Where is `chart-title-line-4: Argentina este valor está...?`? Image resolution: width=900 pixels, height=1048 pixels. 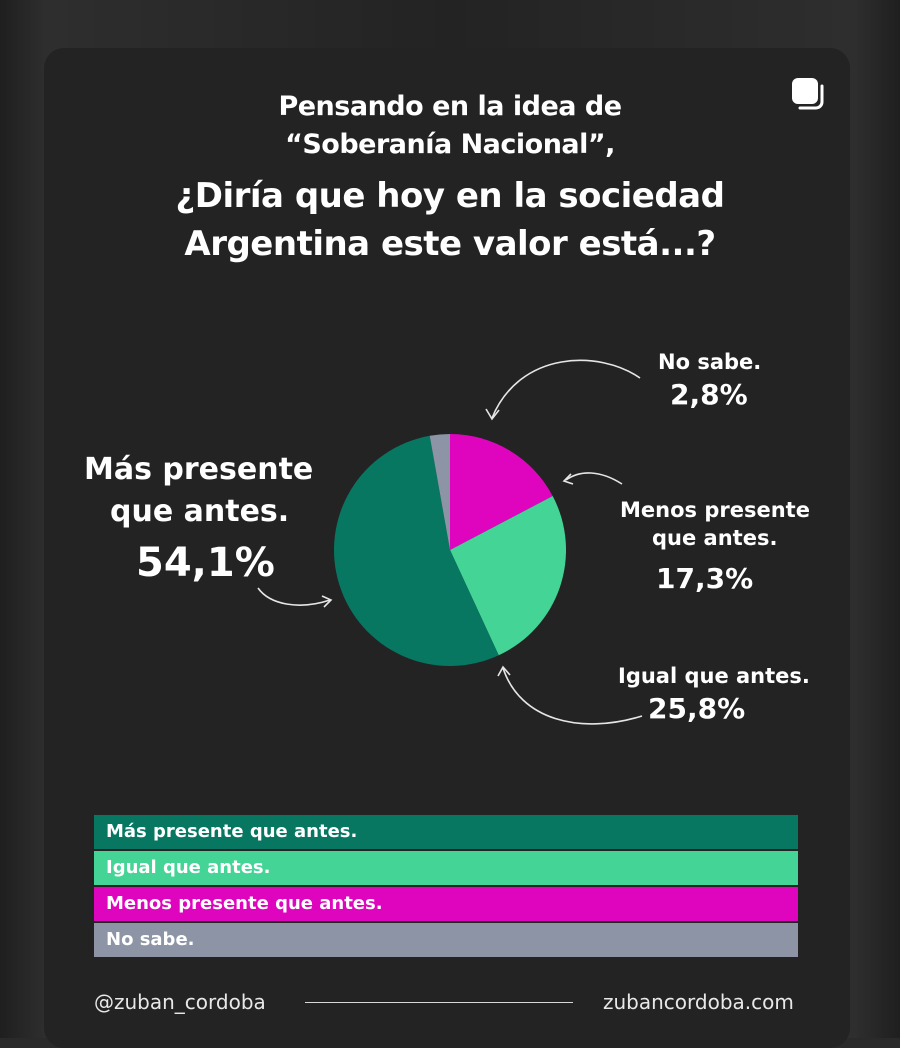
chart-title-line-4: Argentina este valor está...? is located at coordinates (450, 244).